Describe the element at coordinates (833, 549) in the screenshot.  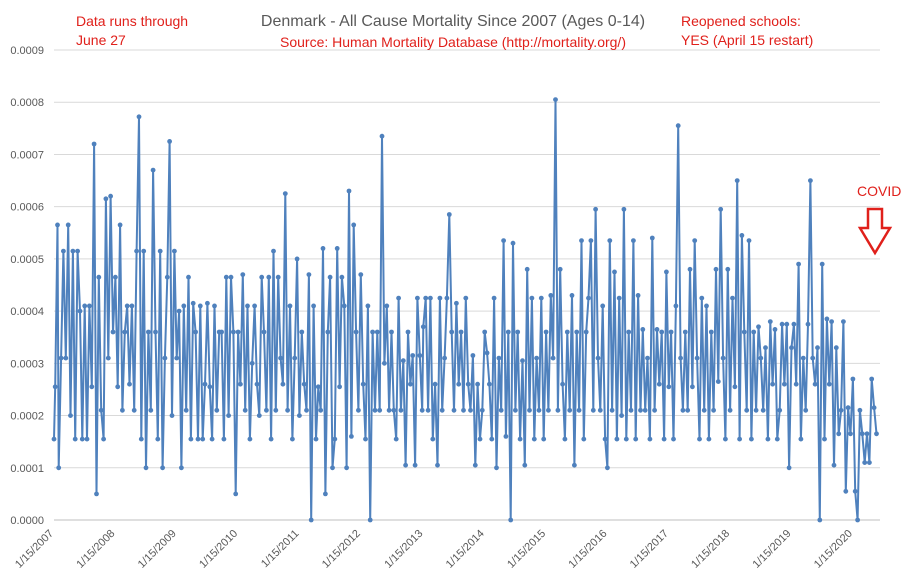
I see `x-tick-label: 1/15/2020` at that location.